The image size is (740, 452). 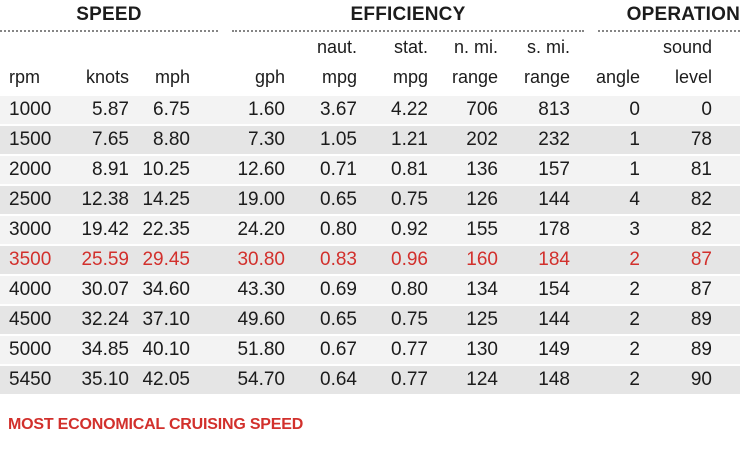 What do you see at coordinates (166, 289) in the screenshot?
I see `data-cell: 34.60` at bounding box center [166, 289].